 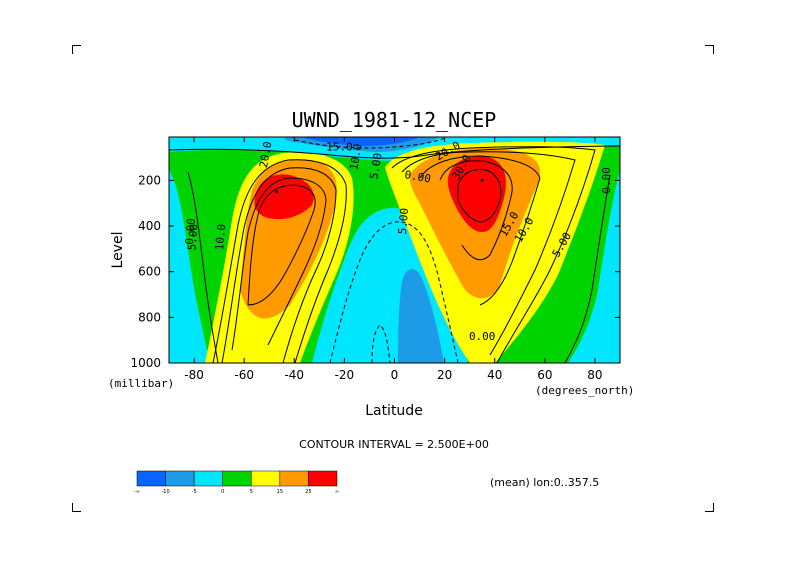 What do you see at coordinates (362, 141) in the screenshot?
I see `fill-strato-max` at bounding box center [362, 141].